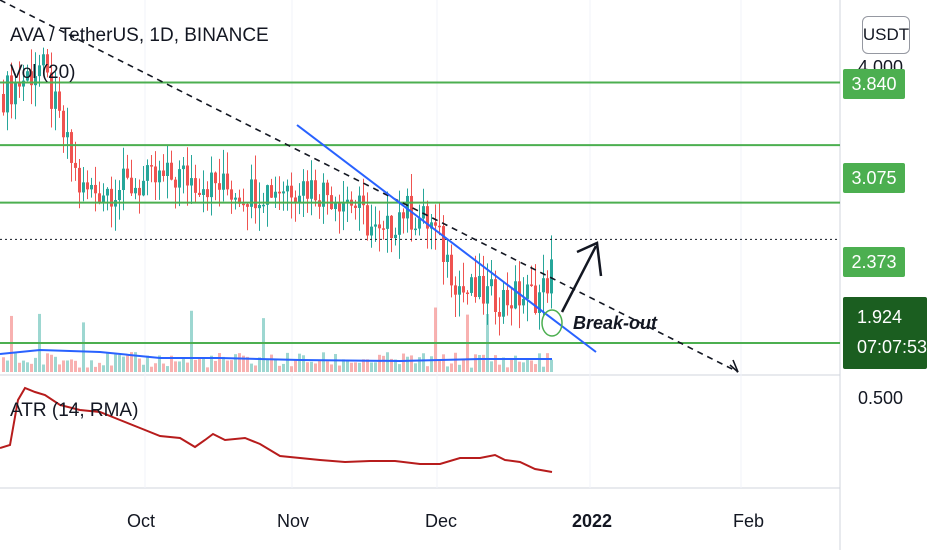 This screenshot has width=932, height=550. I want to click on level-badge-3075: 3.075, so click(874, 178).